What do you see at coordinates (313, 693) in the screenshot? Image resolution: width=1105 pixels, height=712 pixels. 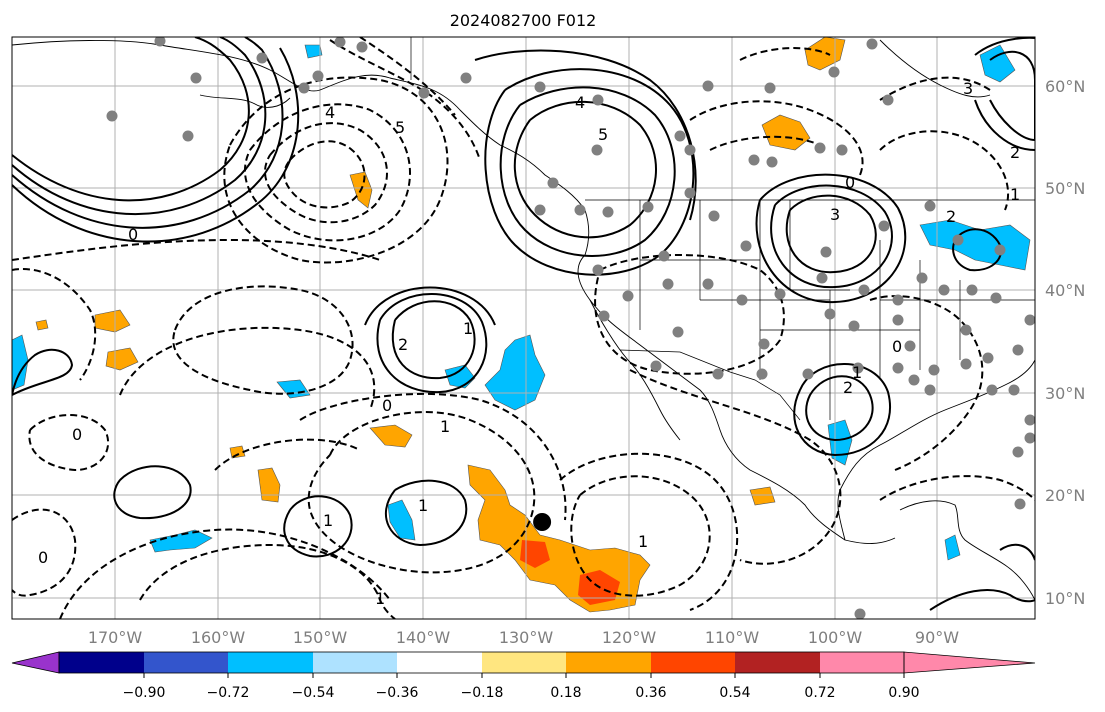 I see `colorbar-tick-label: −0.54` at bounding box center [313, 693].